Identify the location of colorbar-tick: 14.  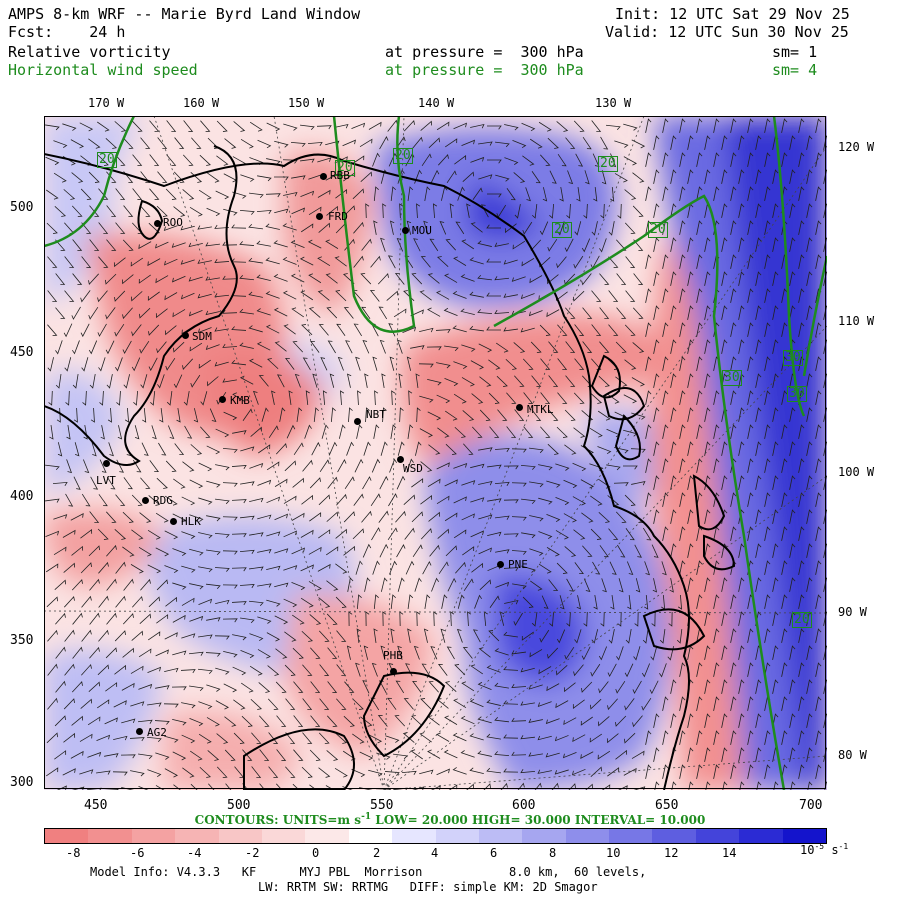
(729, 853).